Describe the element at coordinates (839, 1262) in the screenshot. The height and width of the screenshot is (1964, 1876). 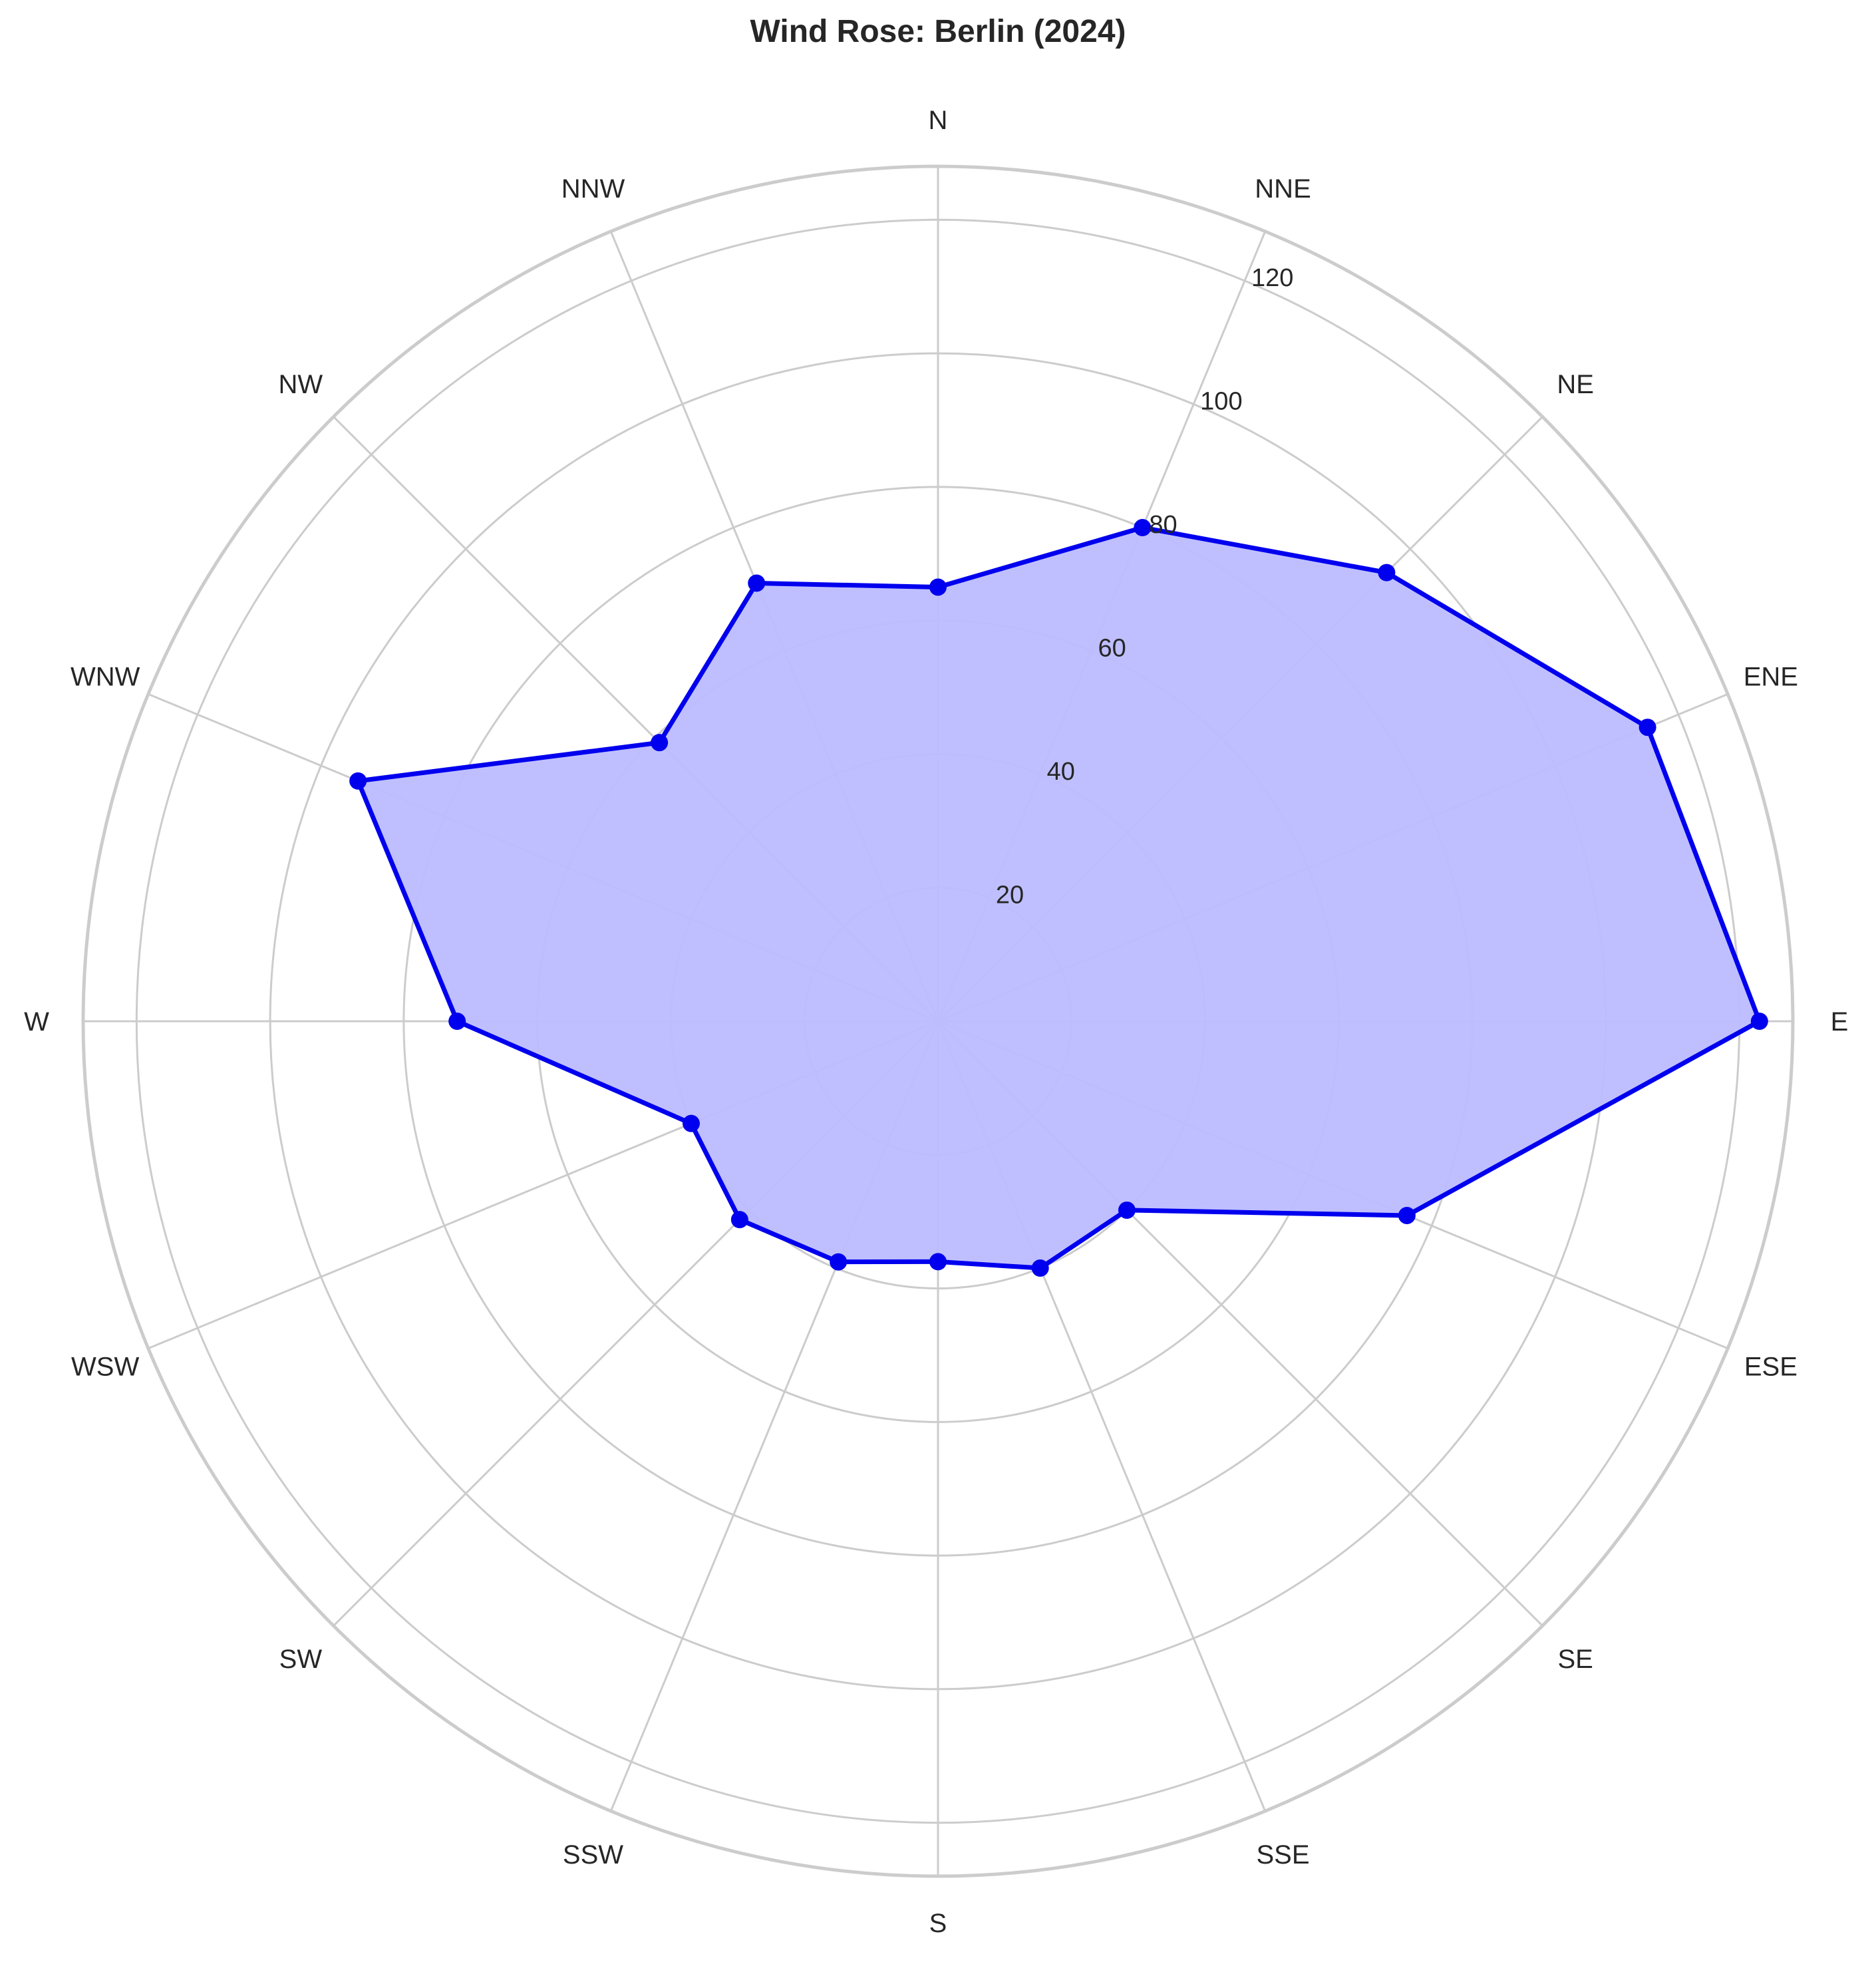
I see `data-point-ssw` at that location.